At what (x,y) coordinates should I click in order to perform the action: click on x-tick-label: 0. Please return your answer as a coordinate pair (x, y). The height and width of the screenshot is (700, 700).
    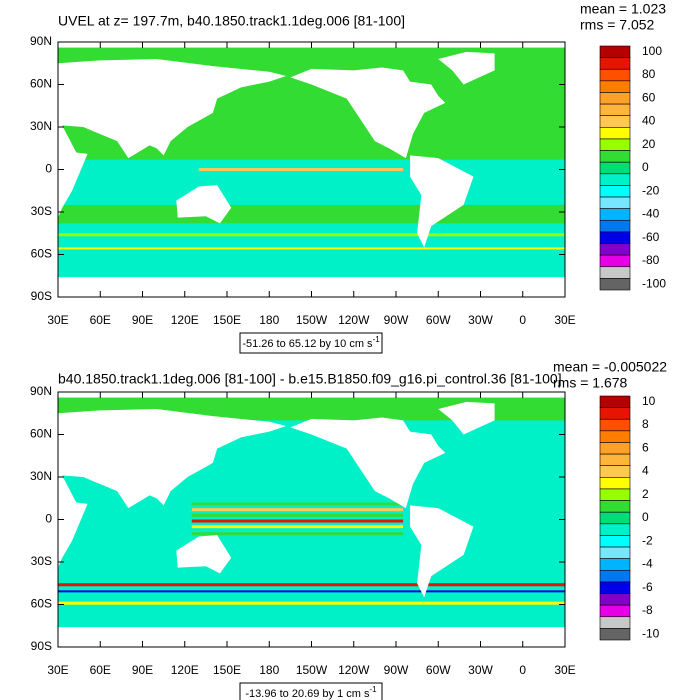
    Looking at the image, I should click on (522, 320).